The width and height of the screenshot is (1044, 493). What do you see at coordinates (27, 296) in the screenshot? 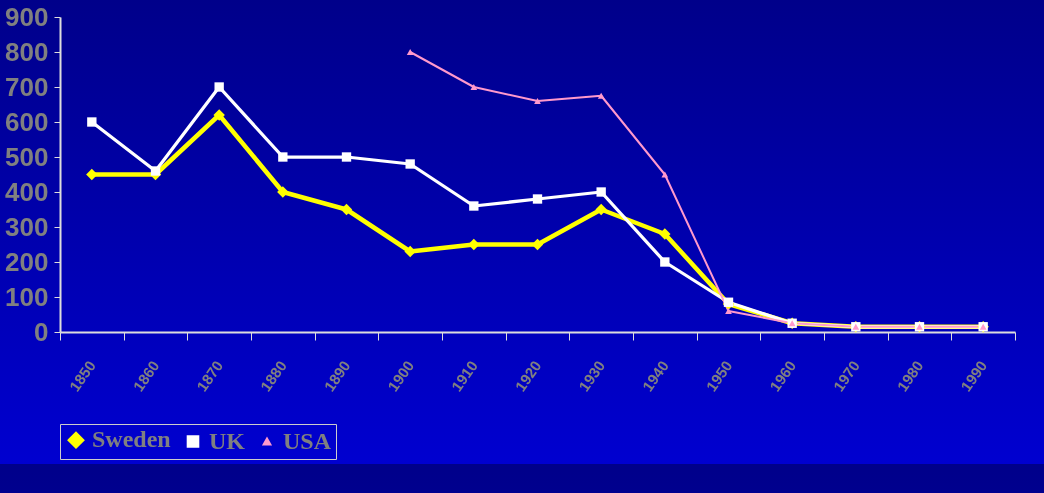
I see `y-tick-label: 100` at bounding box center [27, 296].